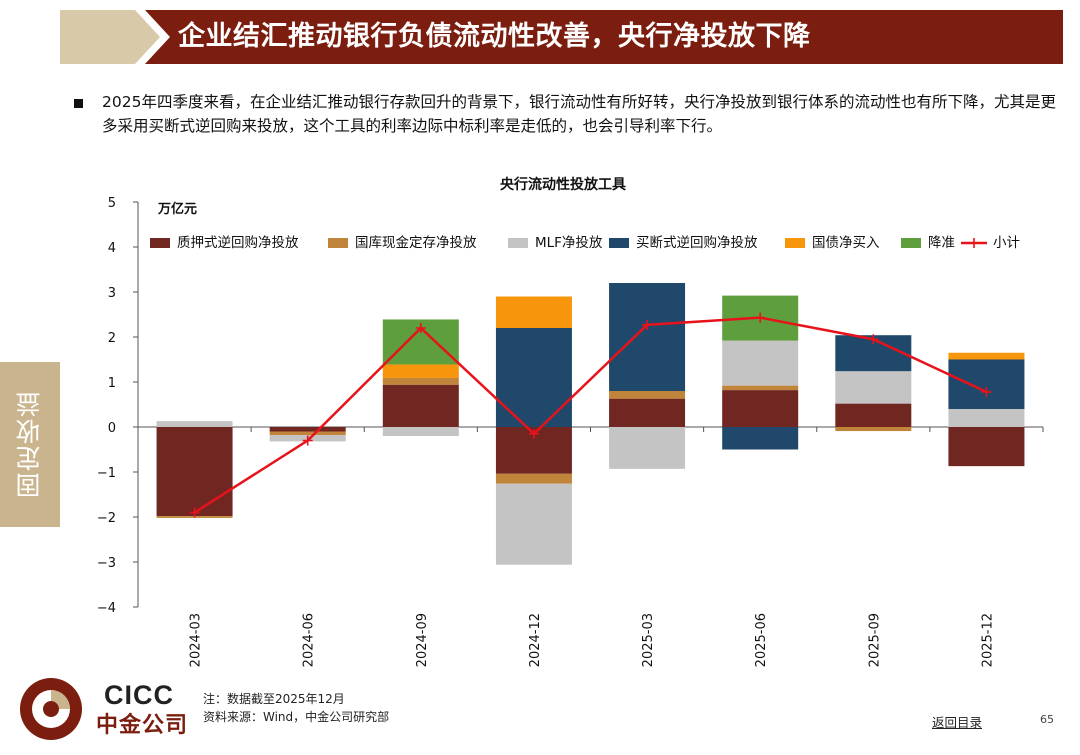 The width and height of the screenshot is (1080, 755). What do you see at coordinates (110, 37) in the screenshot?
I see `banner-chevron-light` at bounding box center [110, 37].